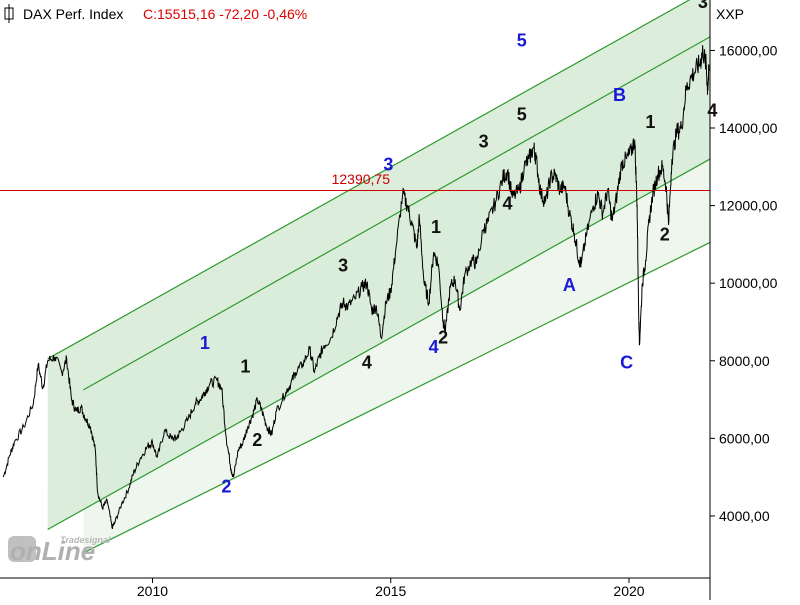 Image resolution: width=800 pixels, height=605 pixels. What do you see at coordinates (748, 50) in the screenshot?
I see `y-tick-label: 16000,00` at bounding box center [748, 50].